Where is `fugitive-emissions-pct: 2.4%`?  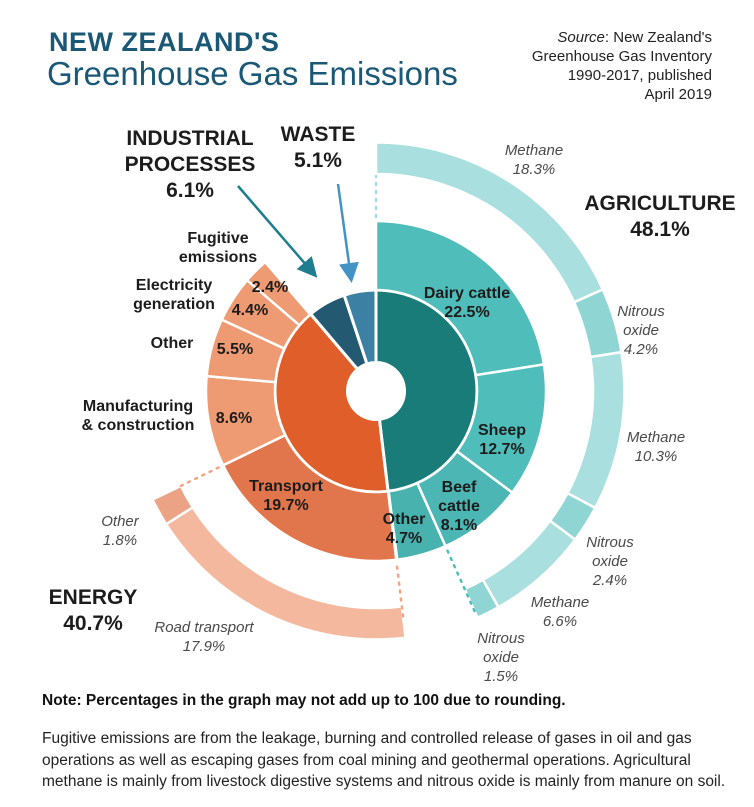
fugitive-emissions-pct: 2.4% is located at coordinates (270, 287).